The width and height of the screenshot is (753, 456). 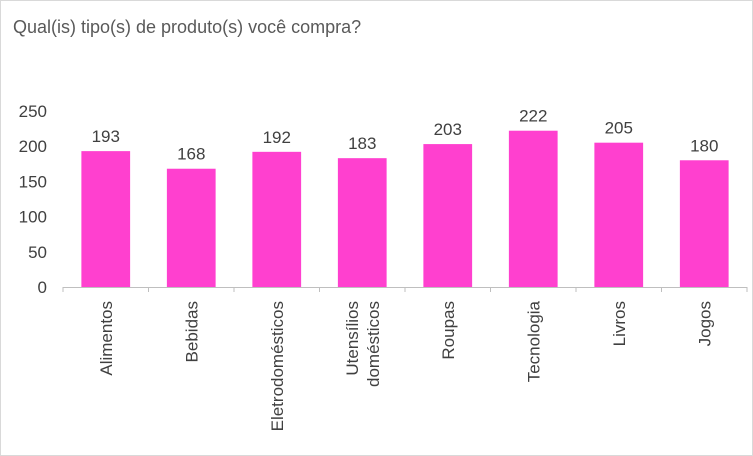 I want to click on data-label: 183, so click(x=362, y=143).